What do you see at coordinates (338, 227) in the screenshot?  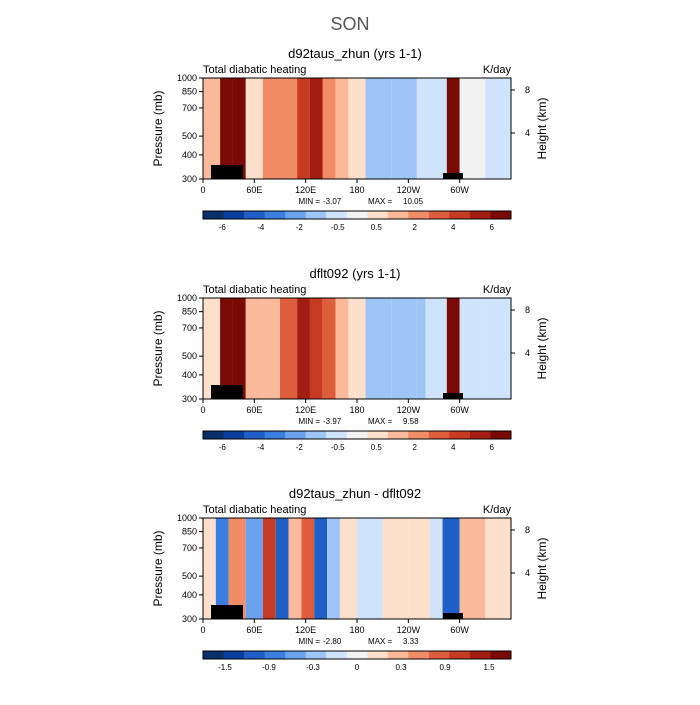 I see `colorbar-label: -0.5` at bounding box center [338, 227].